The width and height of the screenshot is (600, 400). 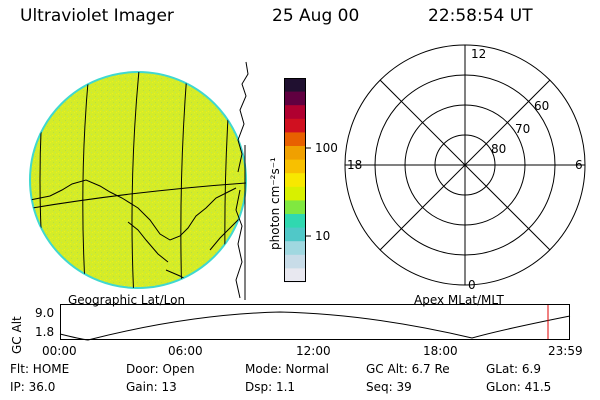 What do you see at coordinates (151, 387) in the screenshot?
I see `status-gain: Gain: 13` at bounding box center [151, 387].